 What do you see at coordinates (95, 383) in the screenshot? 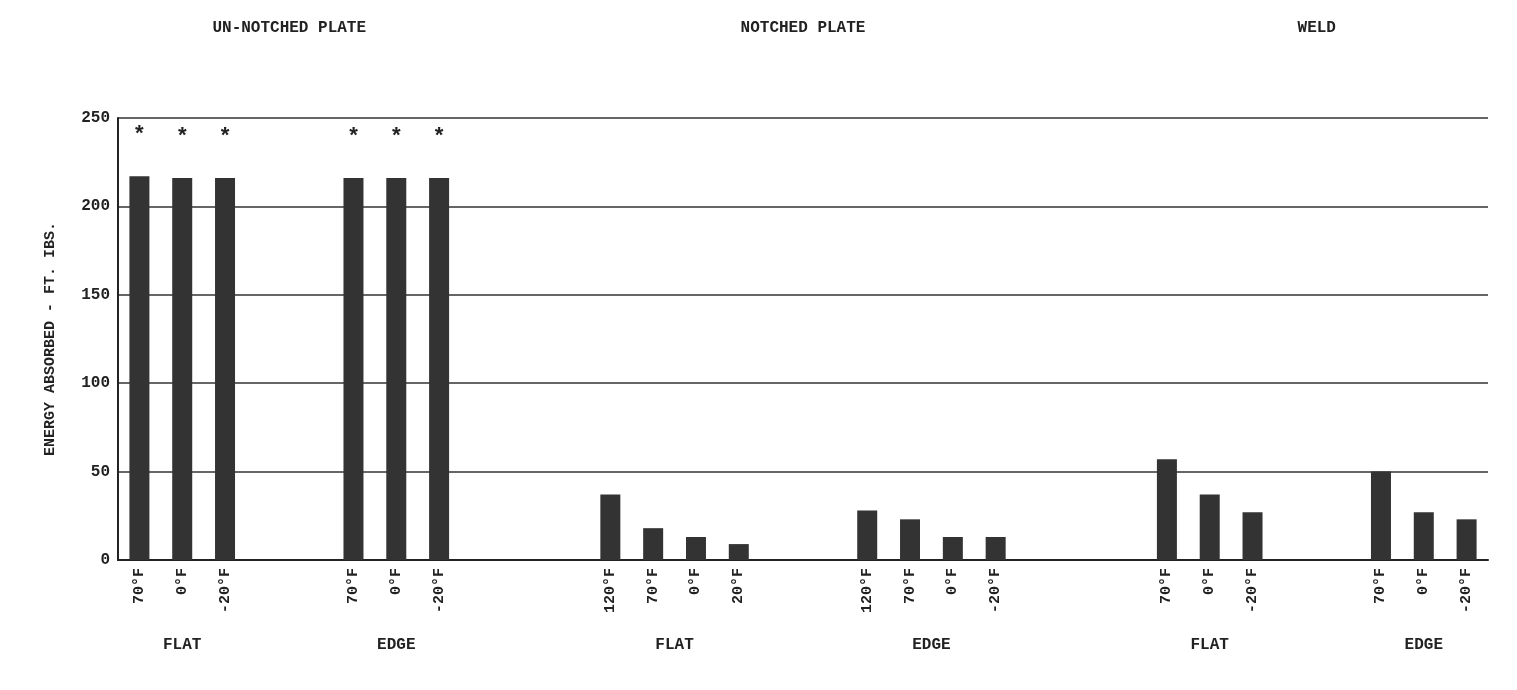
I see `y-tick-label: 100` at bounding box center [95, 383].